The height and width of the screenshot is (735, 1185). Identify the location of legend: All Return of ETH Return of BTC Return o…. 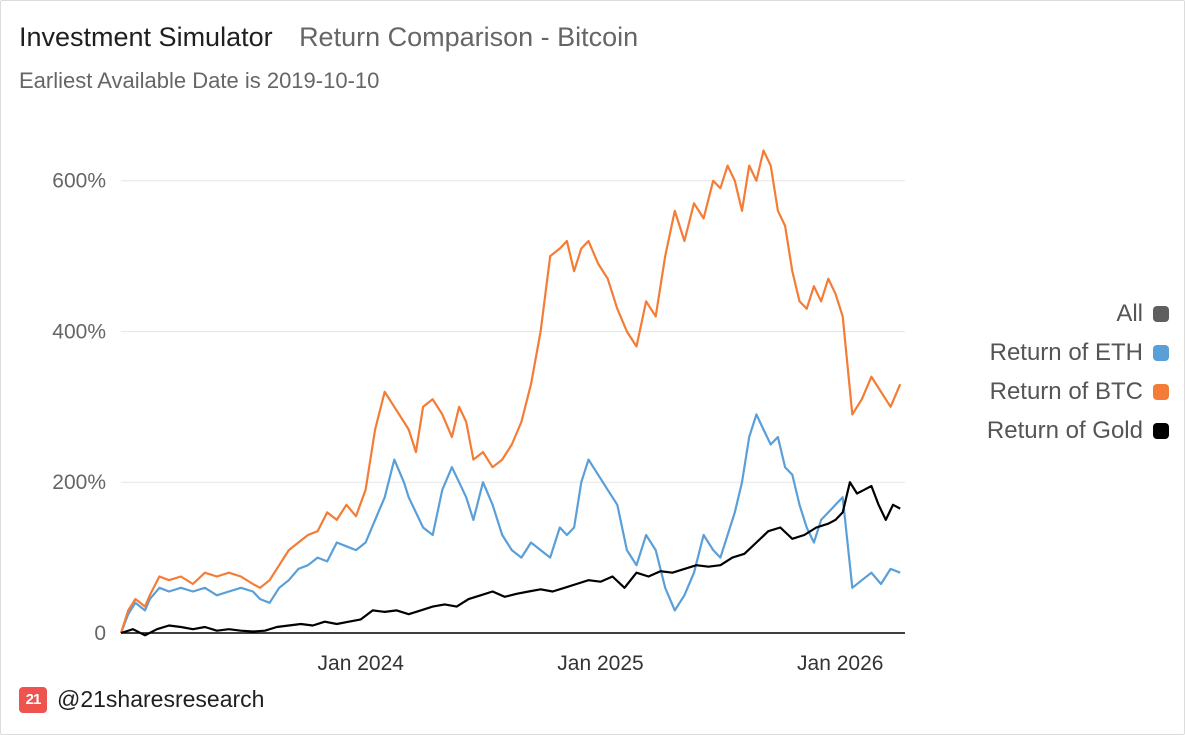
(1078, 372).